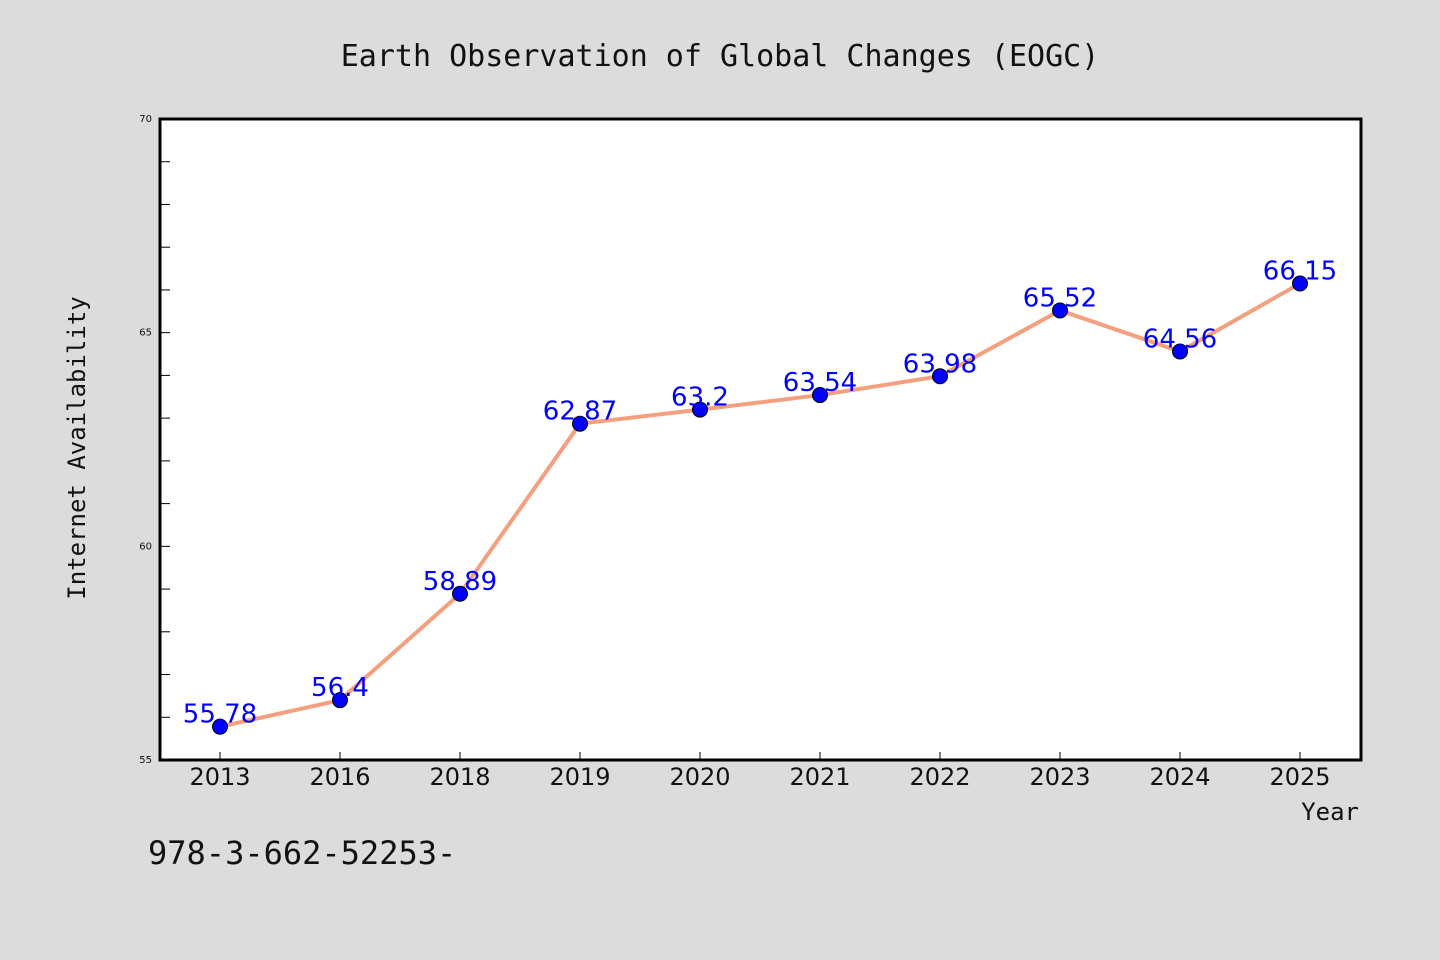 The width and height of the screenshot is (1440, 960). What do you see at coordinates (819, 777) in the screenshot?
I see `x-tick-label: 2021` at bounding box center [819, 777].